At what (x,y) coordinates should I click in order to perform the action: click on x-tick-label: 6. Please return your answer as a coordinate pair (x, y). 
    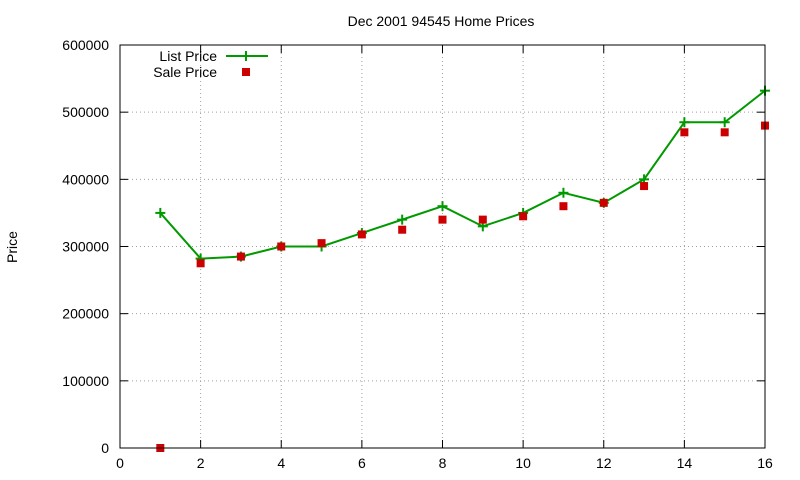
    Looking at the image, I should click on (362, 463).